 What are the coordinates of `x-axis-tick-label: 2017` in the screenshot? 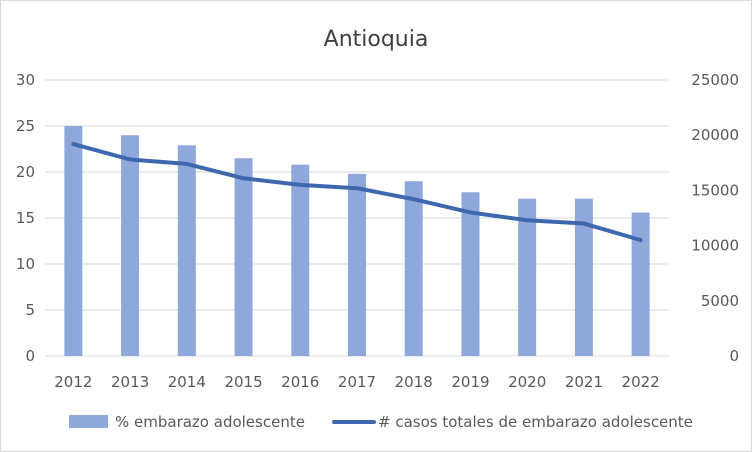 It's located at (357, 382).